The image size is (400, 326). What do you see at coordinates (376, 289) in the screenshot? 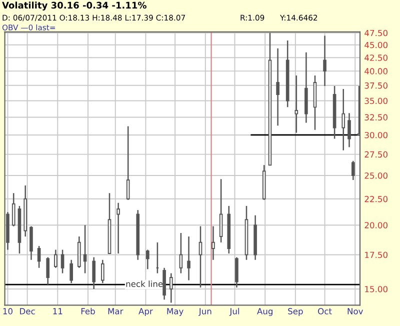
I see `y-tick-label: 15.00` at bounding box center [376, 289].